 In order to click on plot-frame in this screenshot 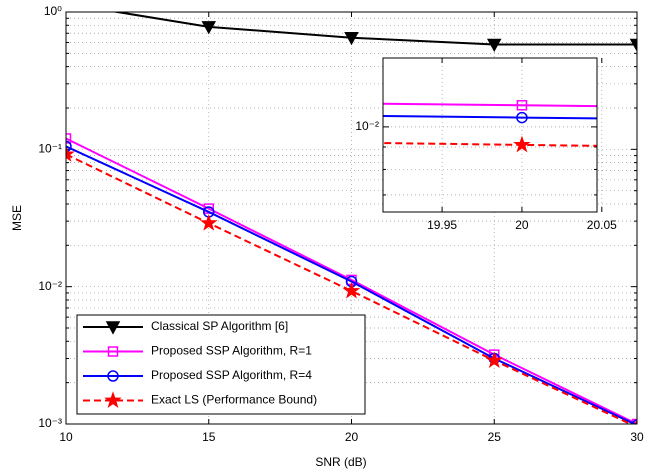, I will do `click(490, 135)`.